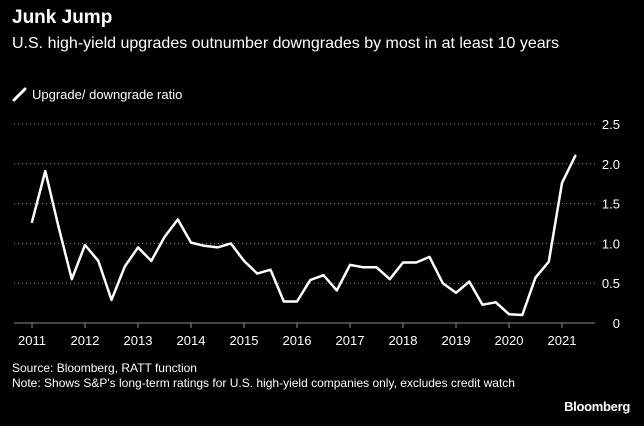  Describe the element at coordinates (611, 204) in the screenshot. I see `y-tick-label: 1.5` at that location.